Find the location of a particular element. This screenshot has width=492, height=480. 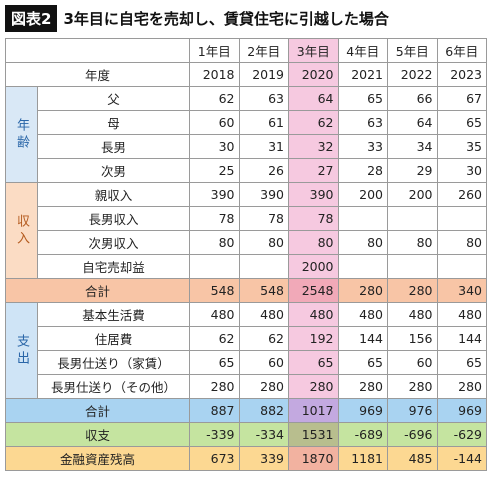

summary-label: 金融資産残高 is located at coordinates (97, 458).